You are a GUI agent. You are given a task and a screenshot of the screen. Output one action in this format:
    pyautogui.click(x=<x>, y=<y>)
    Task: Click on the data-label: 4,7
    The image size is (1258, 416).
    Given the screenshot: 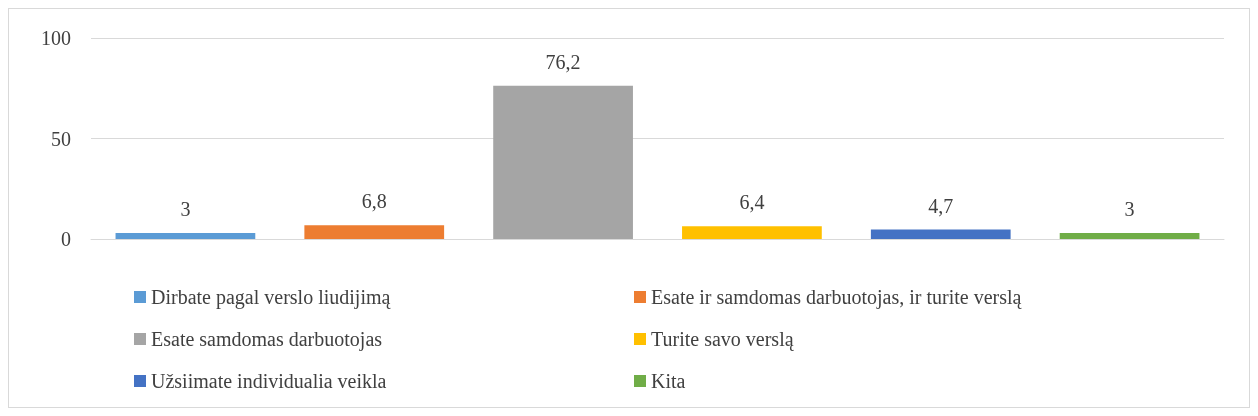 What is the action you would take?
    pyautogui.click(x=941, y=205)
    